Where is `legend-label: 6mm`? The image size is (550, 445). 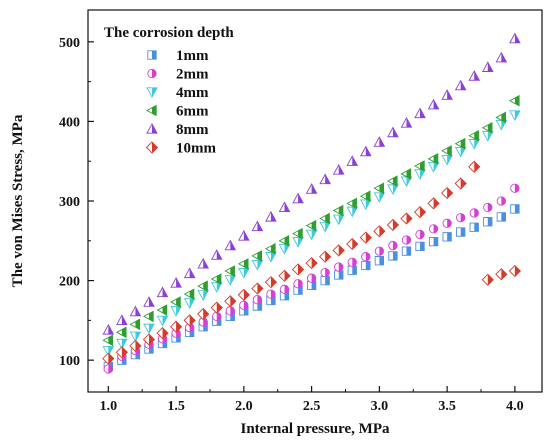
legend-label: 6mm is located at coordinates (192, 112).